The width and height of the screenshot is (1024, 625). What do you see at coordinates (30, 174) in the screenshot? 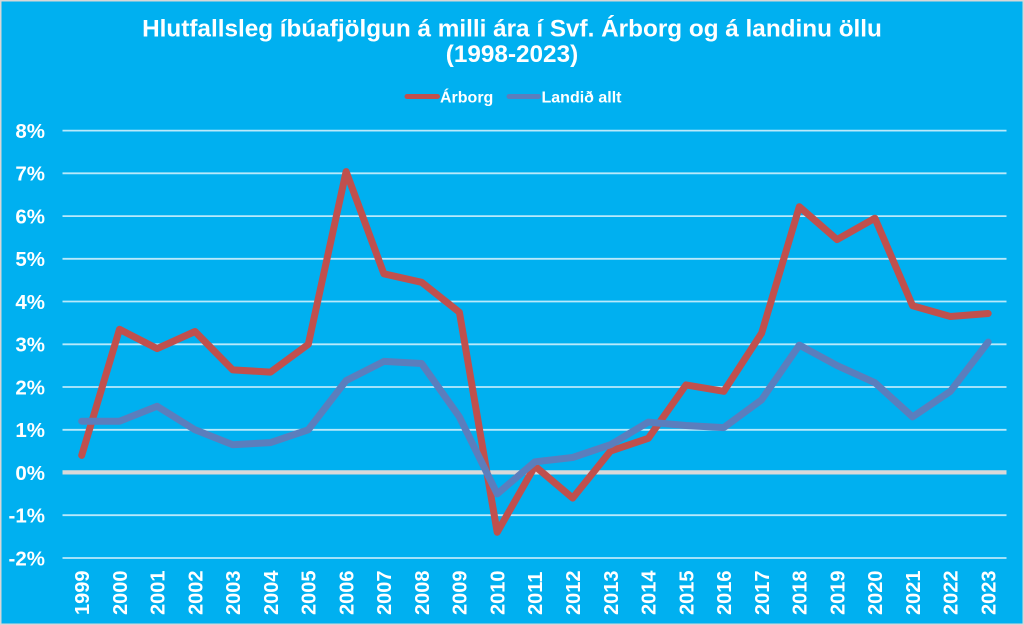
I see `svg-text: 7%` at bounding box center [30, 174].